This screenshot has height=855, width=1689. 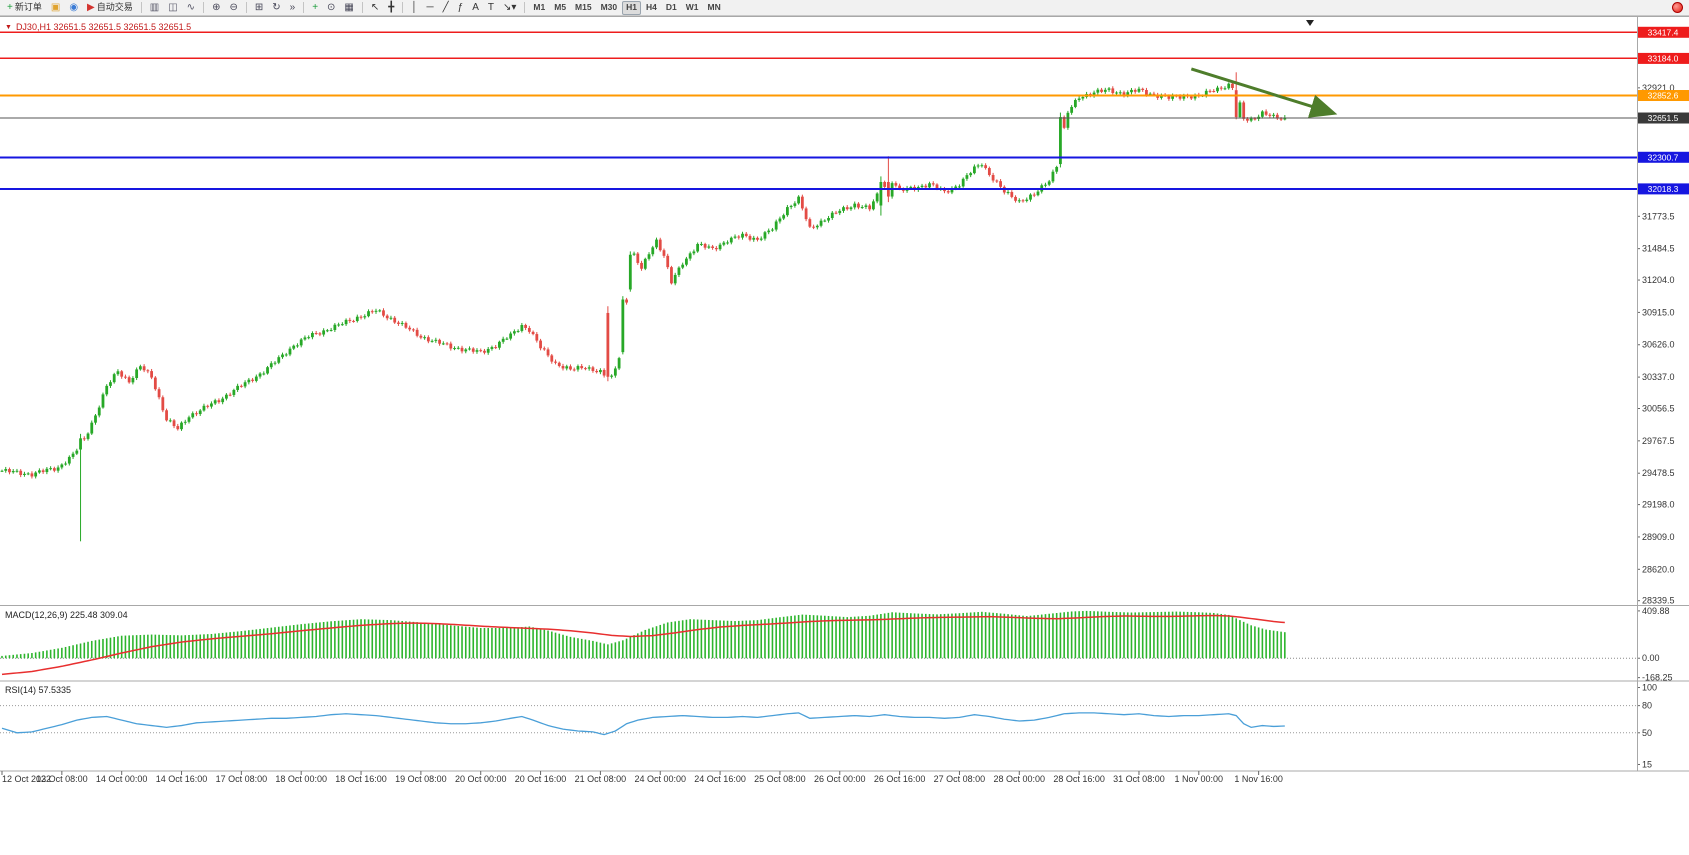 I want to click on time-label: 19 Oct 08:00, so click(x=421, y=779).